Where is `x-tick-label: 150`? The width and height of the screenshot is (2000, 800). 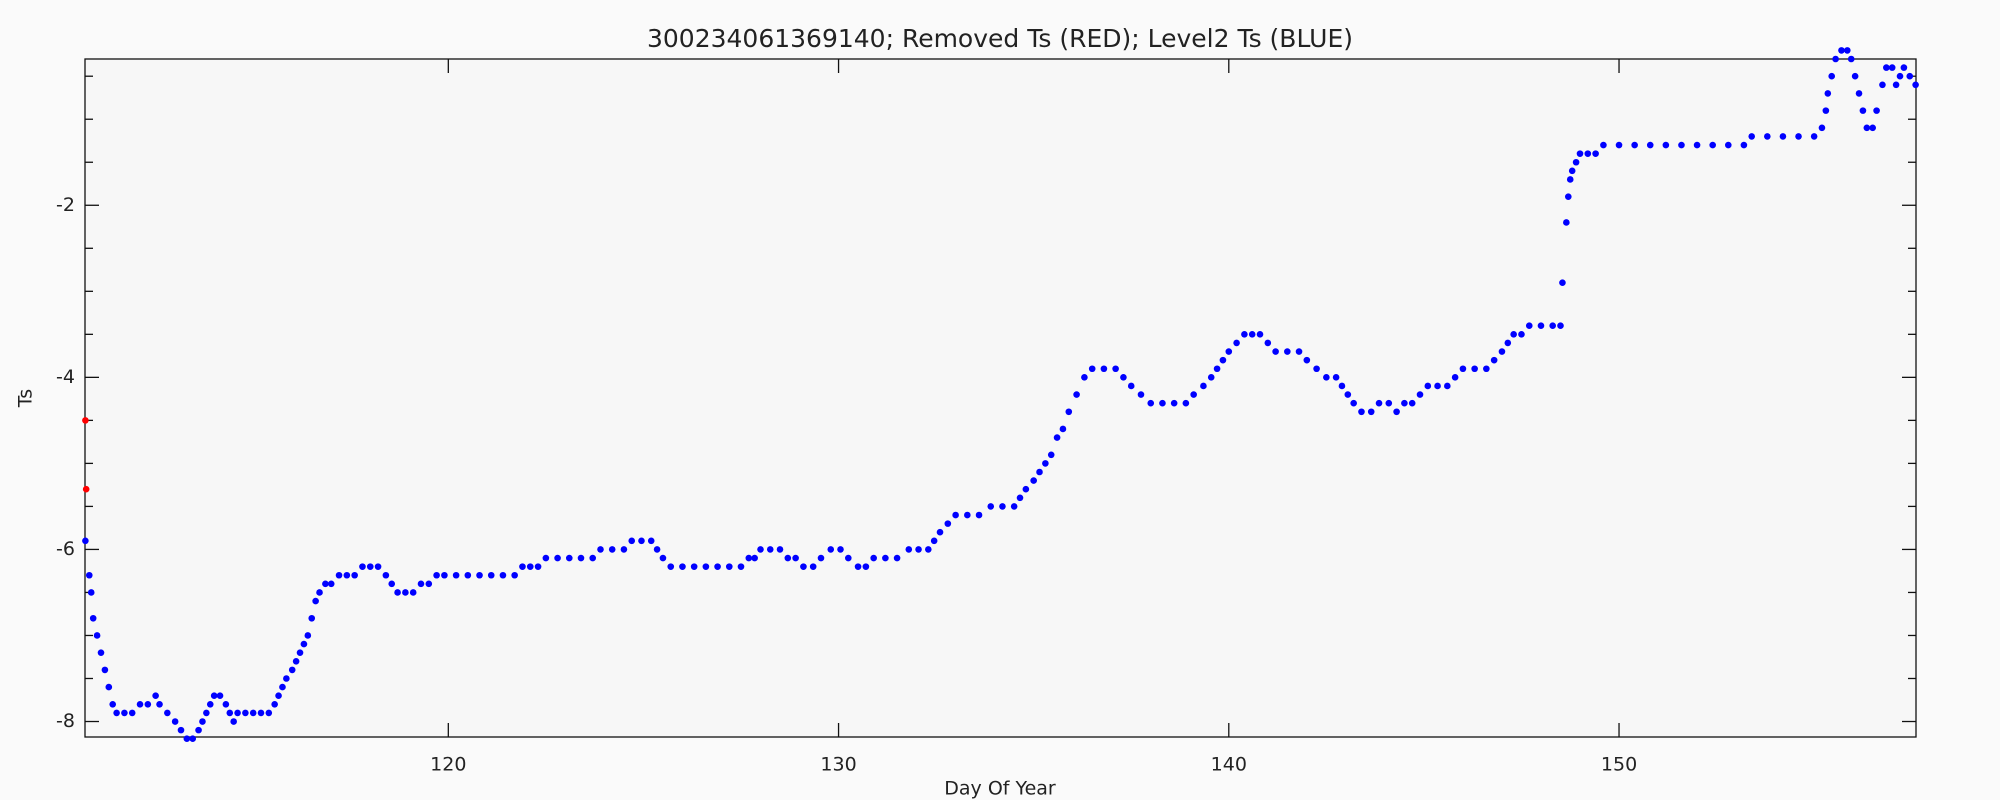 x-tick-label: 150 is located at coordinates (1619, 765).